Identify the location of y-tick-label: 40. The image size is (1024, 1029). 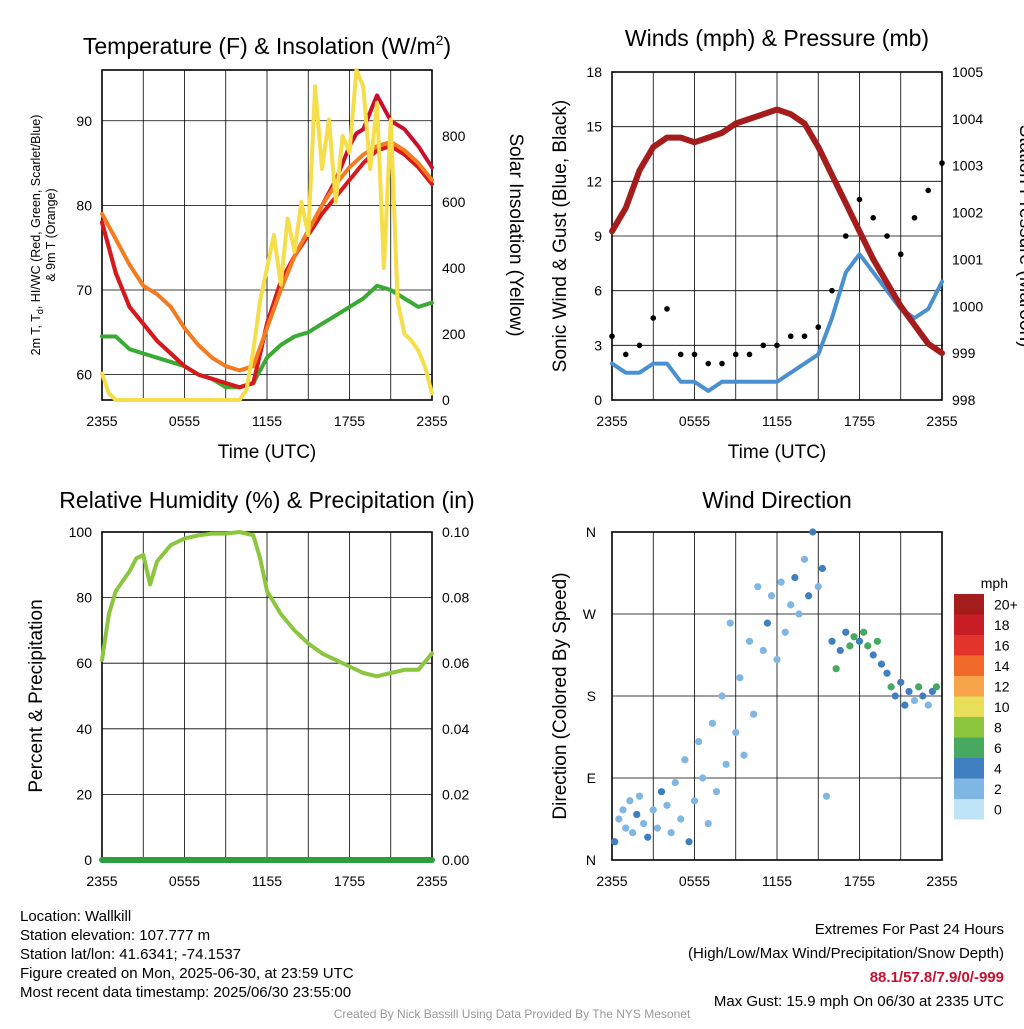
(84, 729).